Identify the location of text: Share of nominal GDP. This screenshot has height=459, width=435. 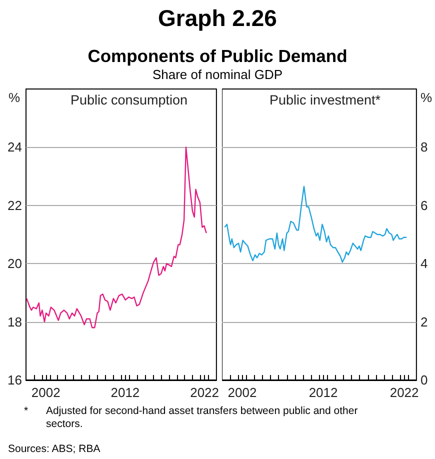
(217, 74).